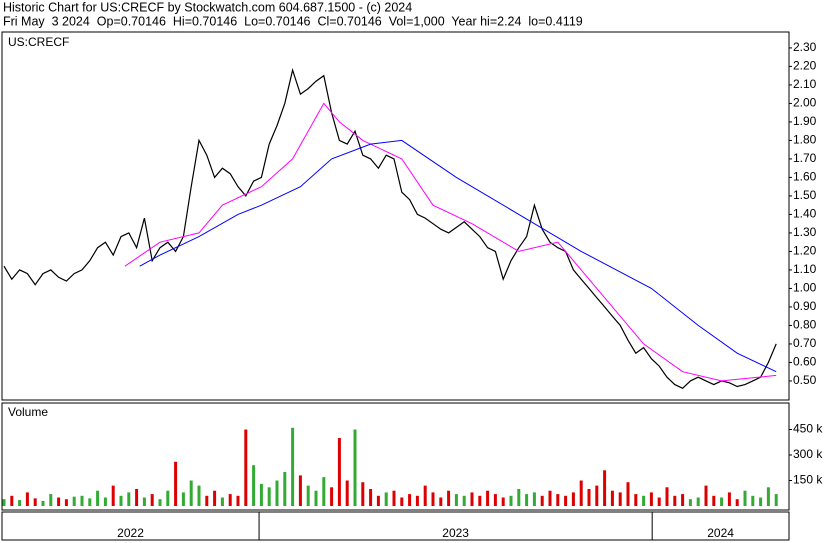 This screenshot has width=830, height=543. What do you see at coordinates (805, 380) in the screenshot?
I see `y-tick-label: 0.50` at bounding box center [805, 380].